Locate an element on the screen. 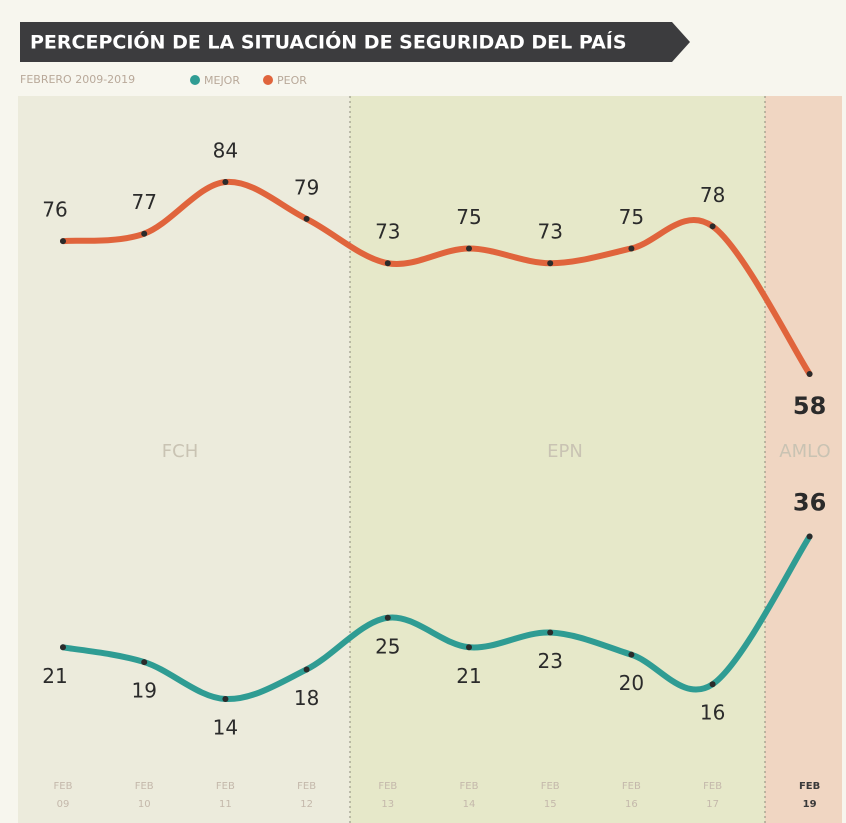  data-label: 36 is located at coordinates (809, 503).